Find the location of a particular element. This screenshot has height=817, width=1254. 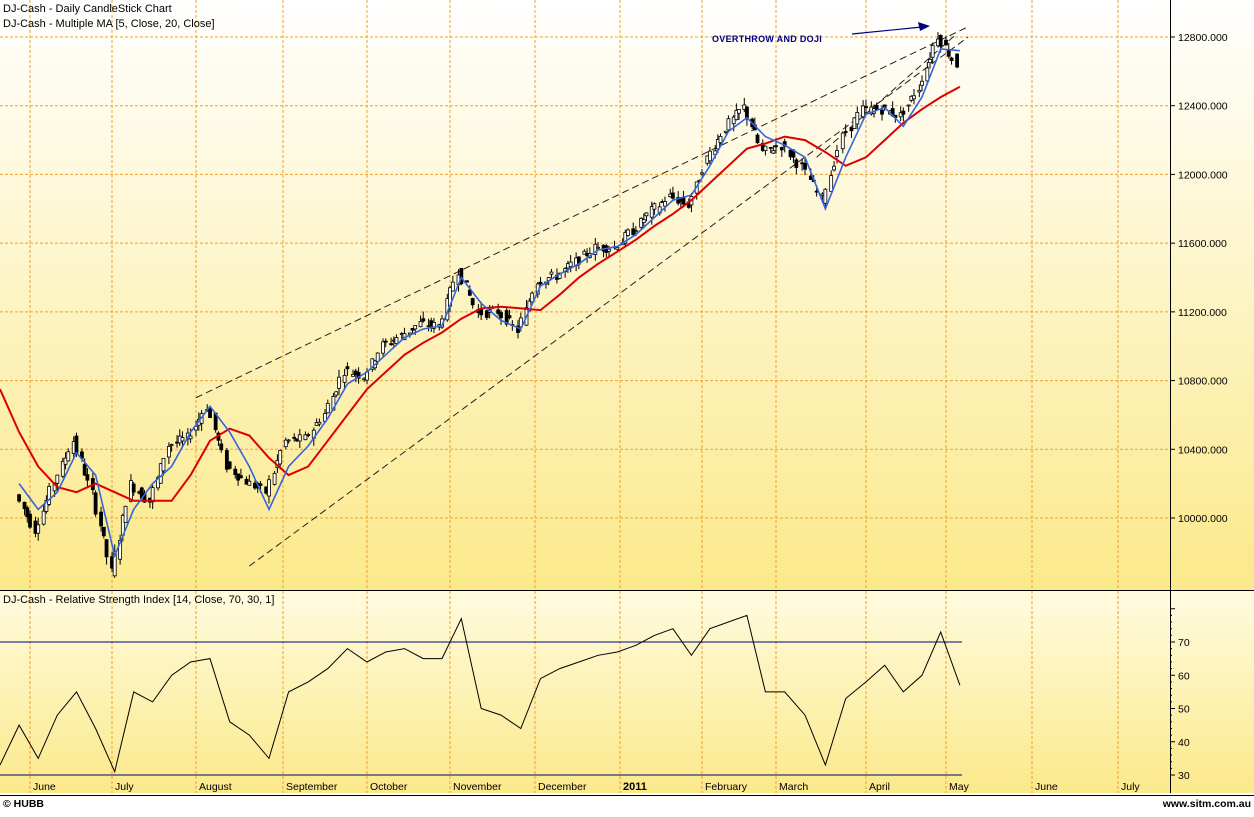

time-axis-label: 2011 is located at coordinates (635, 787).